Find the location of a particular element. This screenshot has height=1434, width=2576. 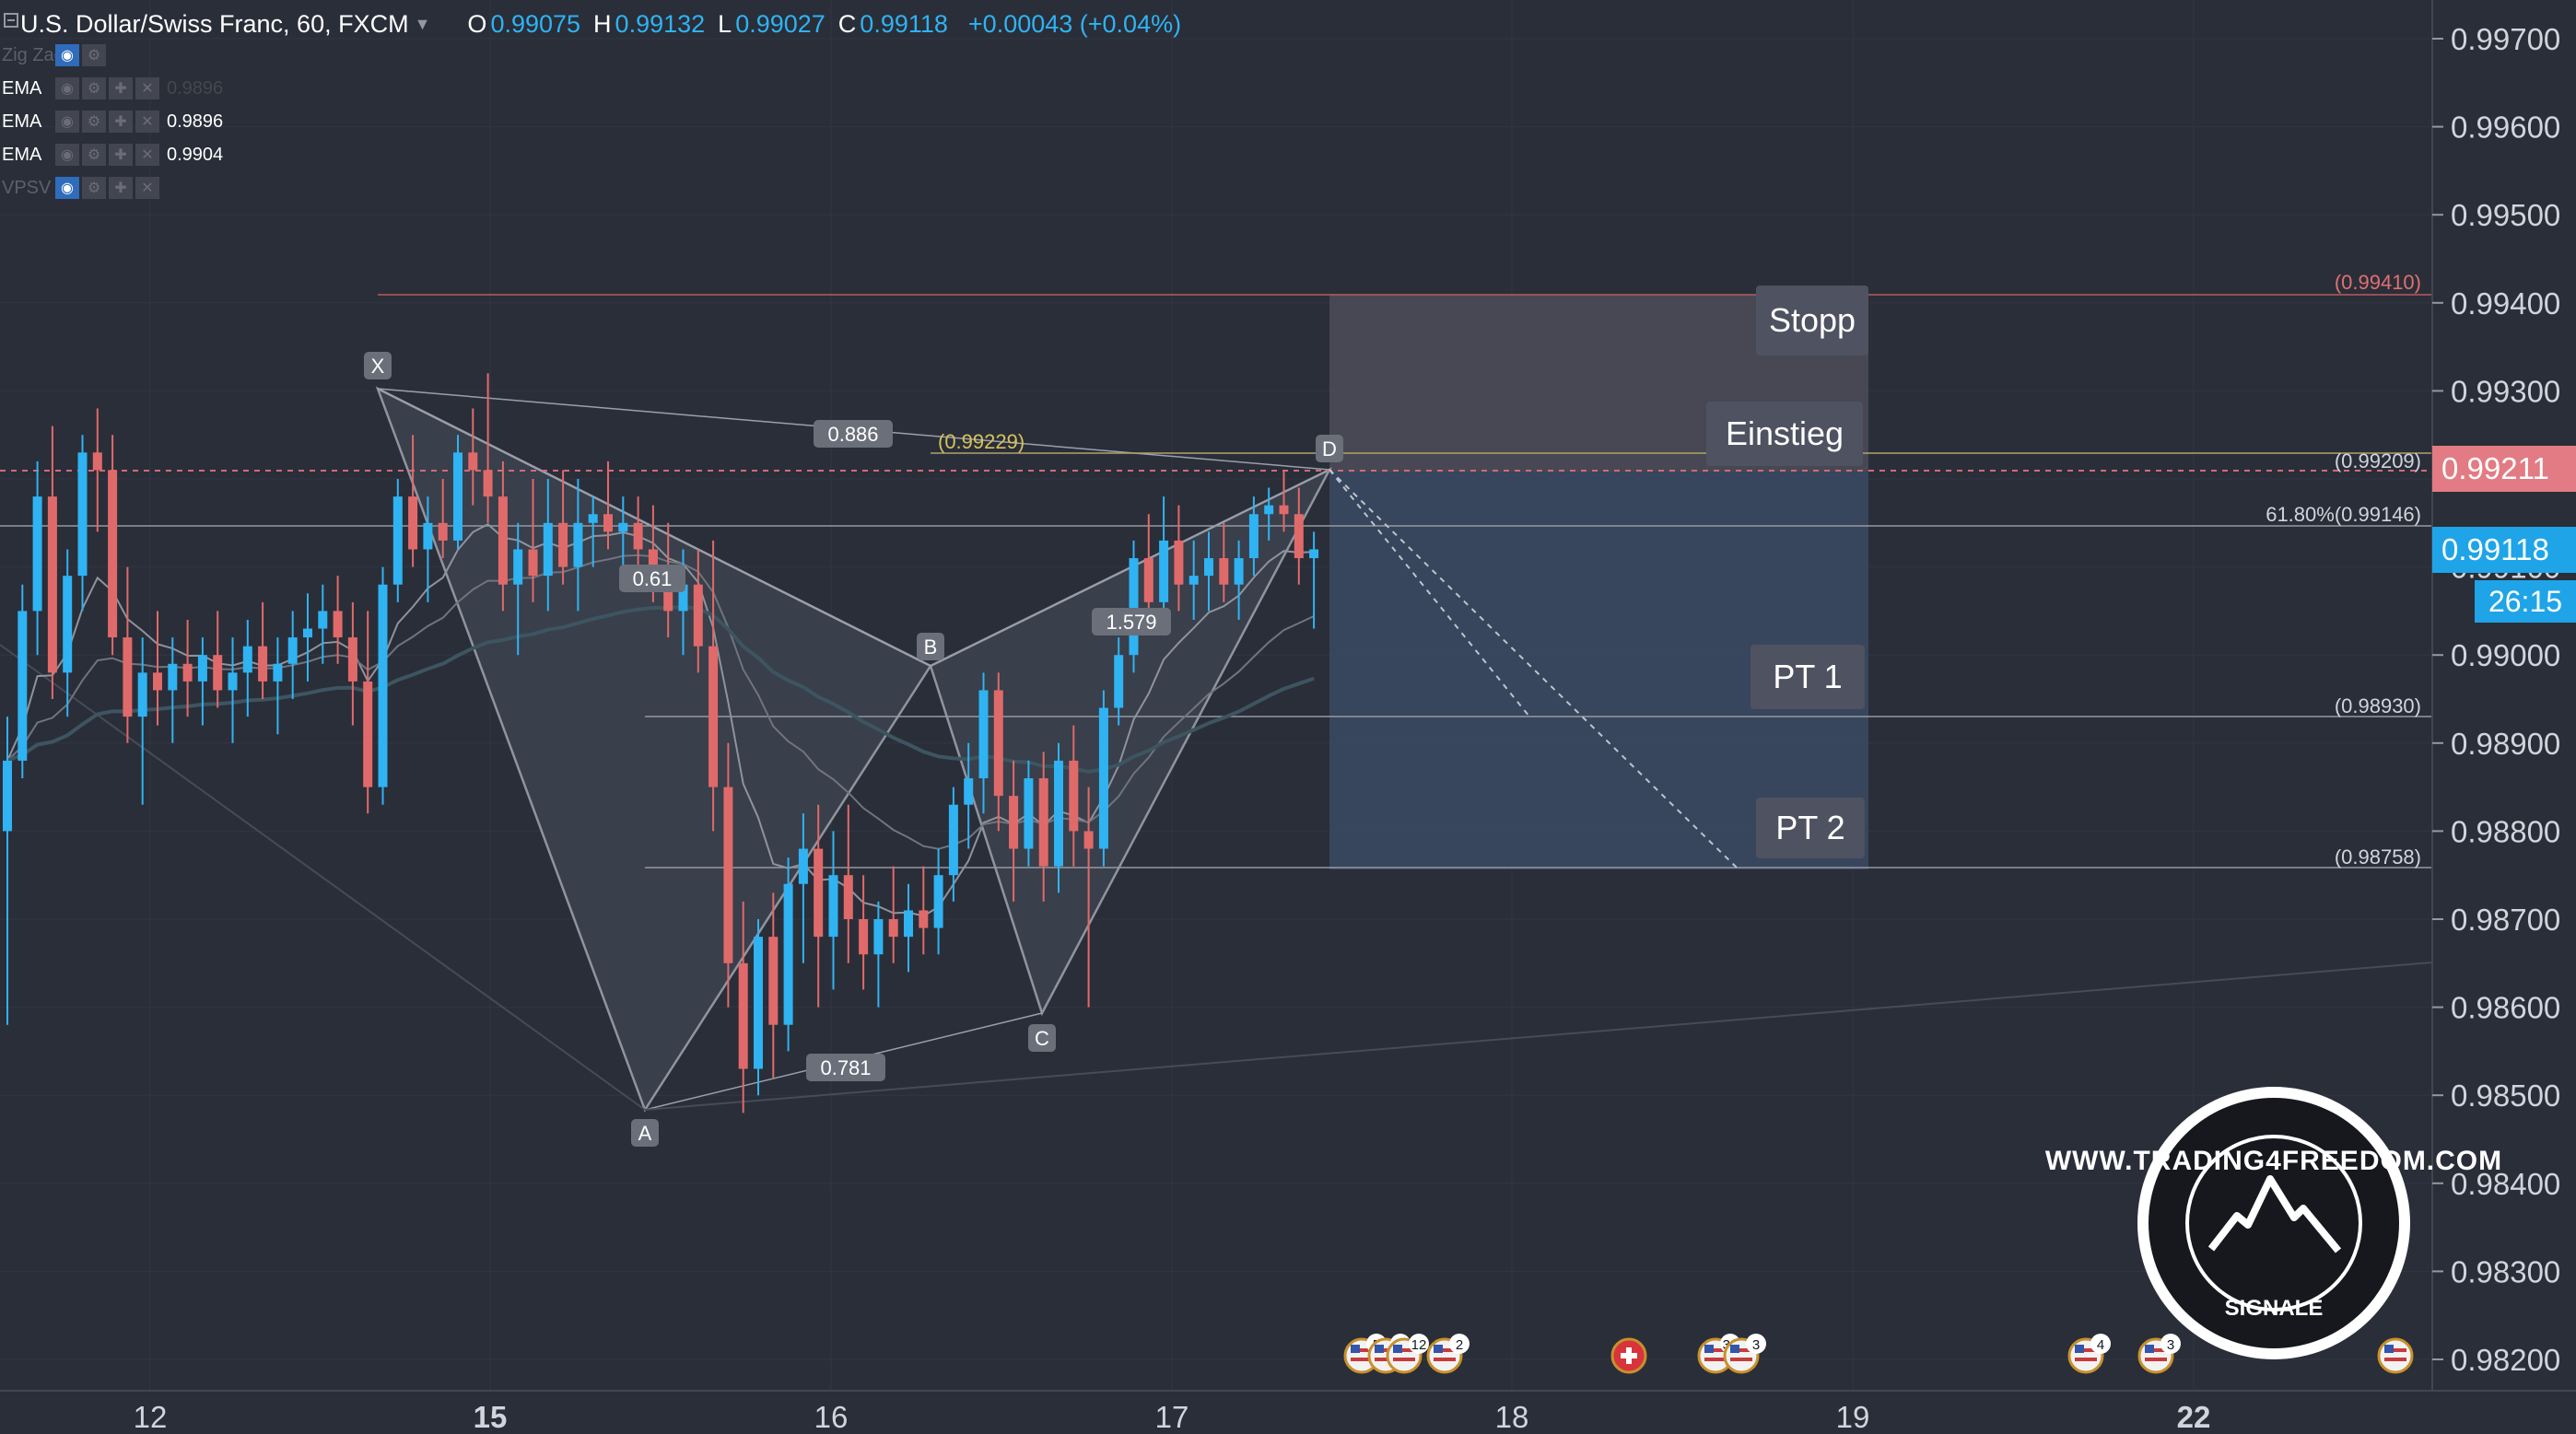

us-event-icon: 4 is located at coordinates (2089, 1354).